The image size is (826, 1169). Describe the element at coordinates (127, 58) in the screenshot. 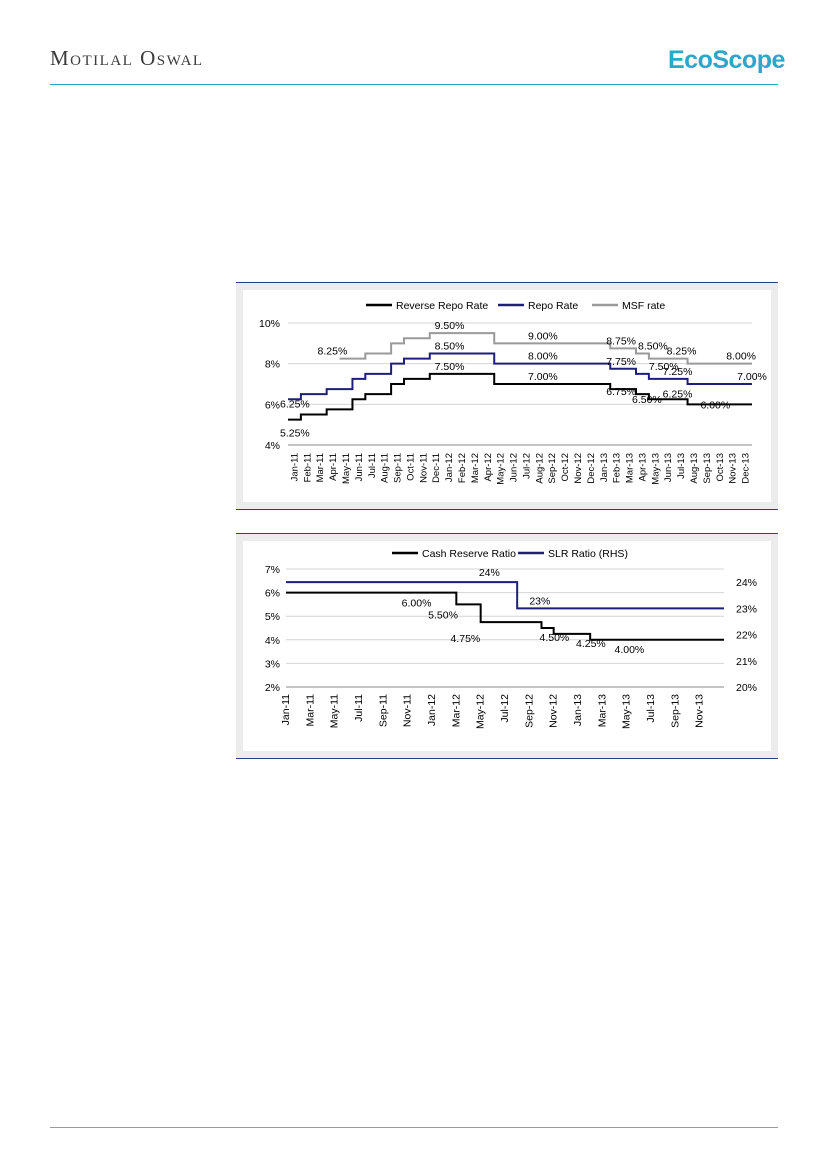

I see `brand-name: Motilal Oswal` at that location.